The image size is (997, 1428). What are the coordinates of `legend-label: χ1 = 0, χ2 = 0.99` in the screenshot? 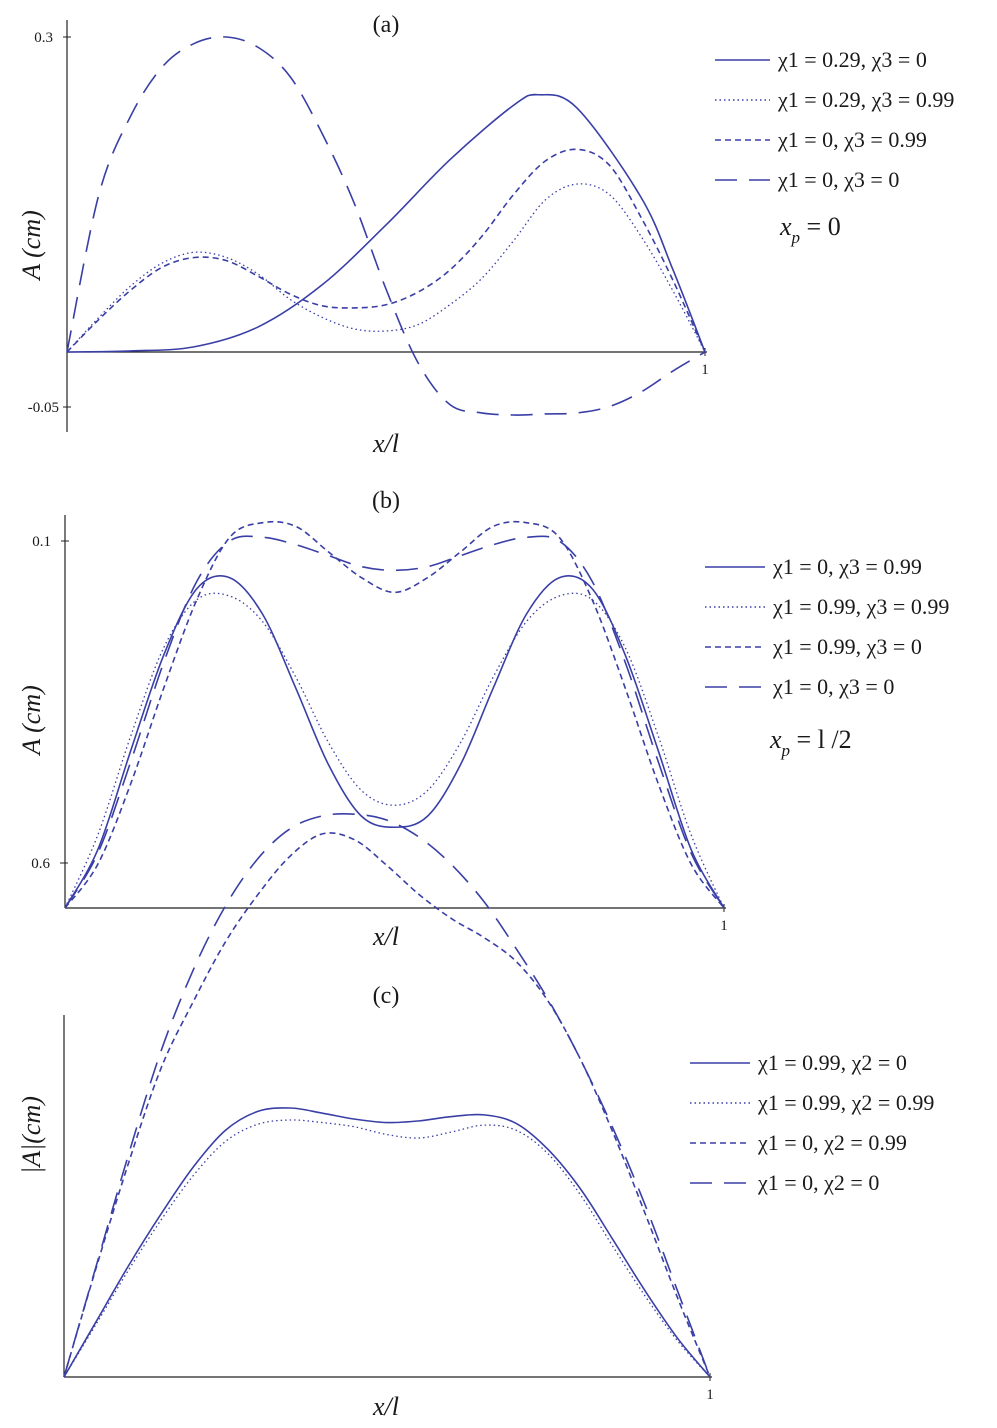 It's located at (832, 1142).